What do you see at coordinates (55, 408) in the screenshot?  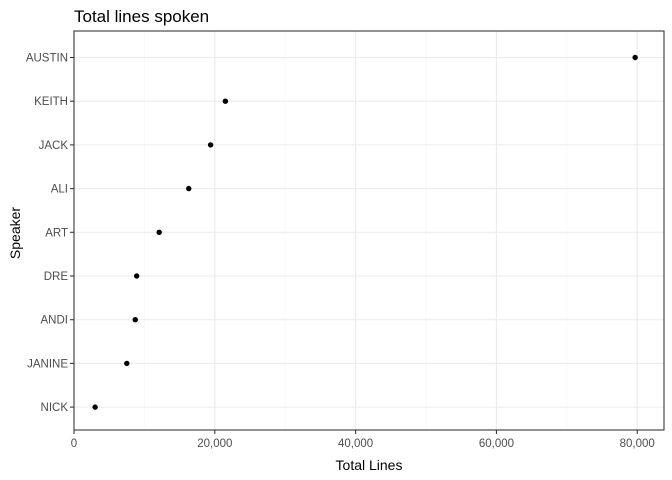 I see `y-tick-label: NICK` at bounding box center [55, 408].